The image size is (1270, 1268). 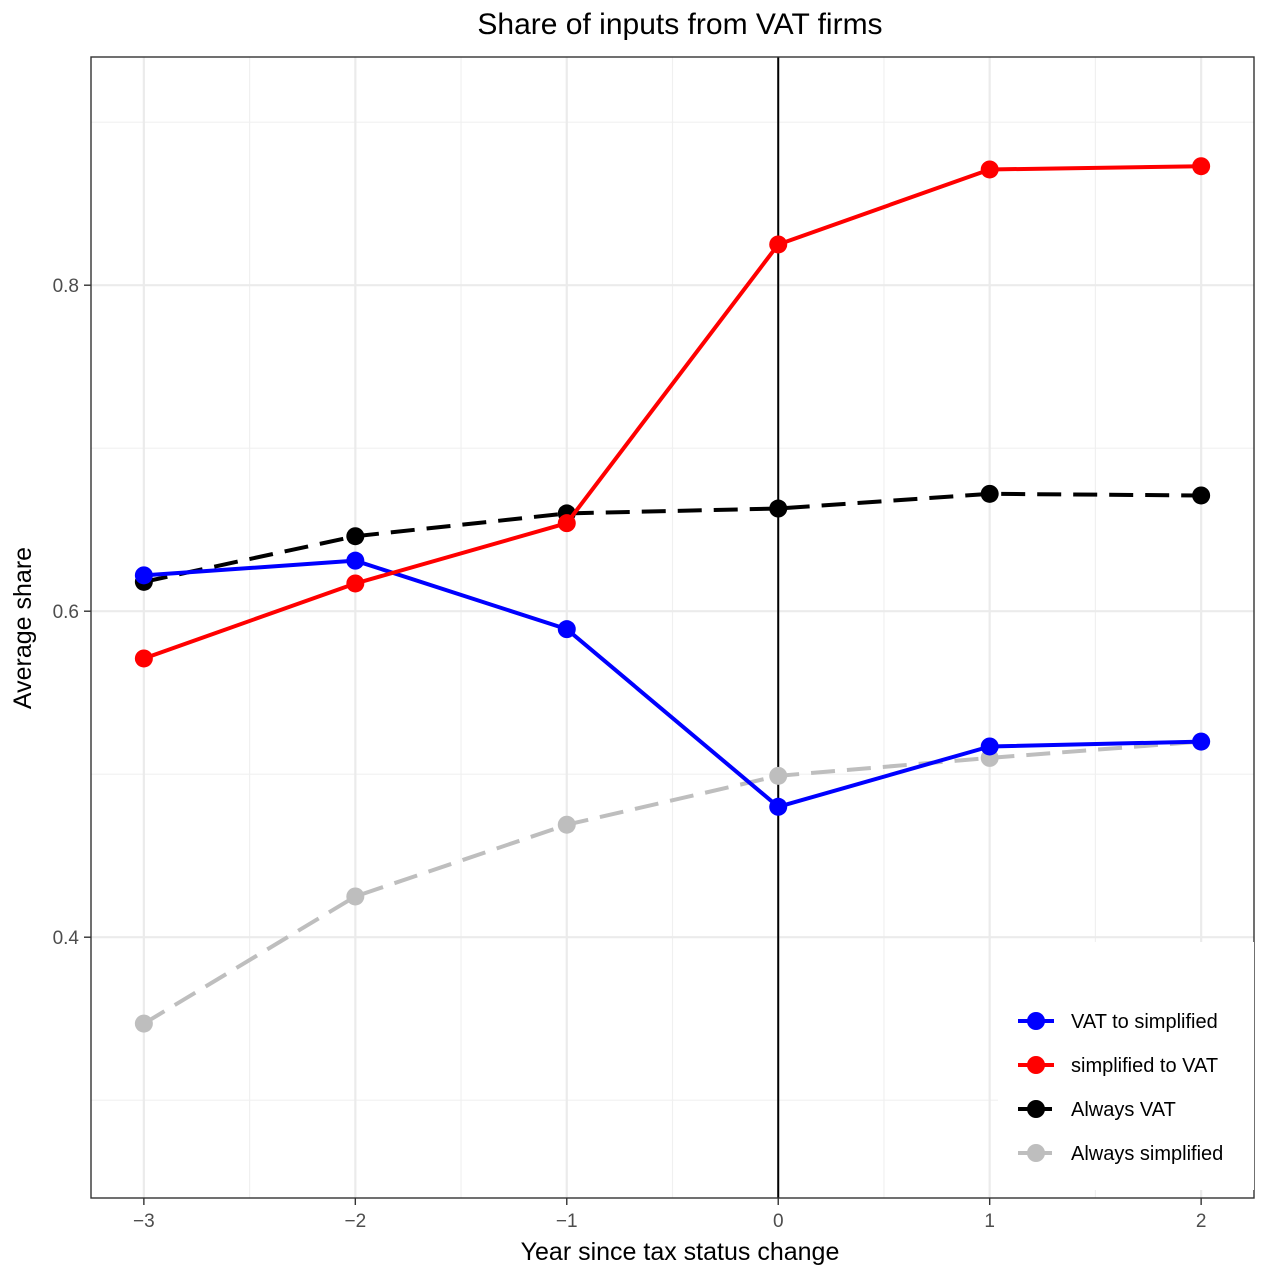 I want to click on legend-item: Always VAT, so click(x=1097, y=1110).